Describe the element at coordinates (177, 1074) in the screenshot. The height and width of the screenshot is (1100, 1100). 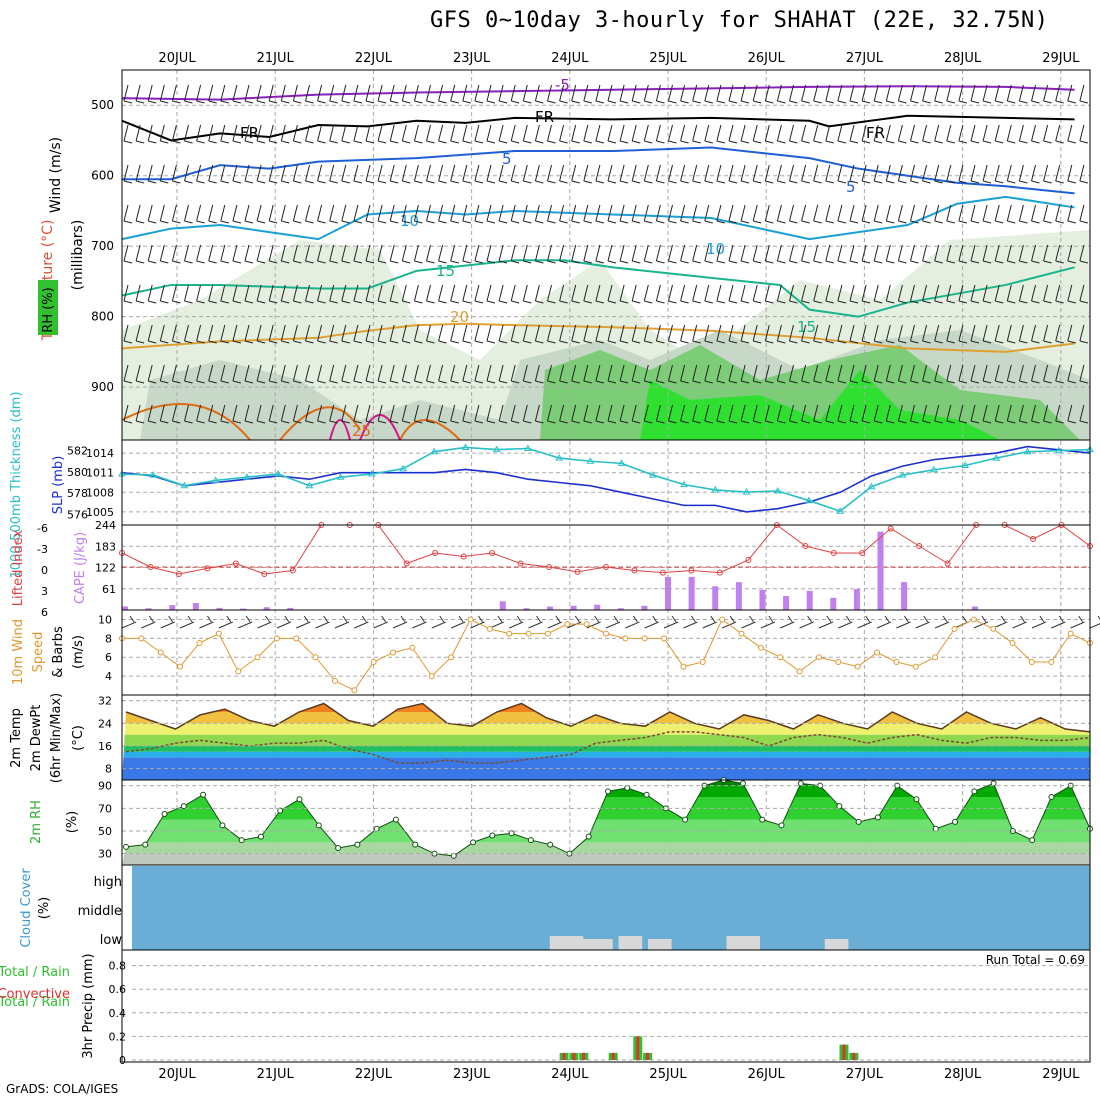
I see `bottom-date-20JUL: 20JUL` at that location.